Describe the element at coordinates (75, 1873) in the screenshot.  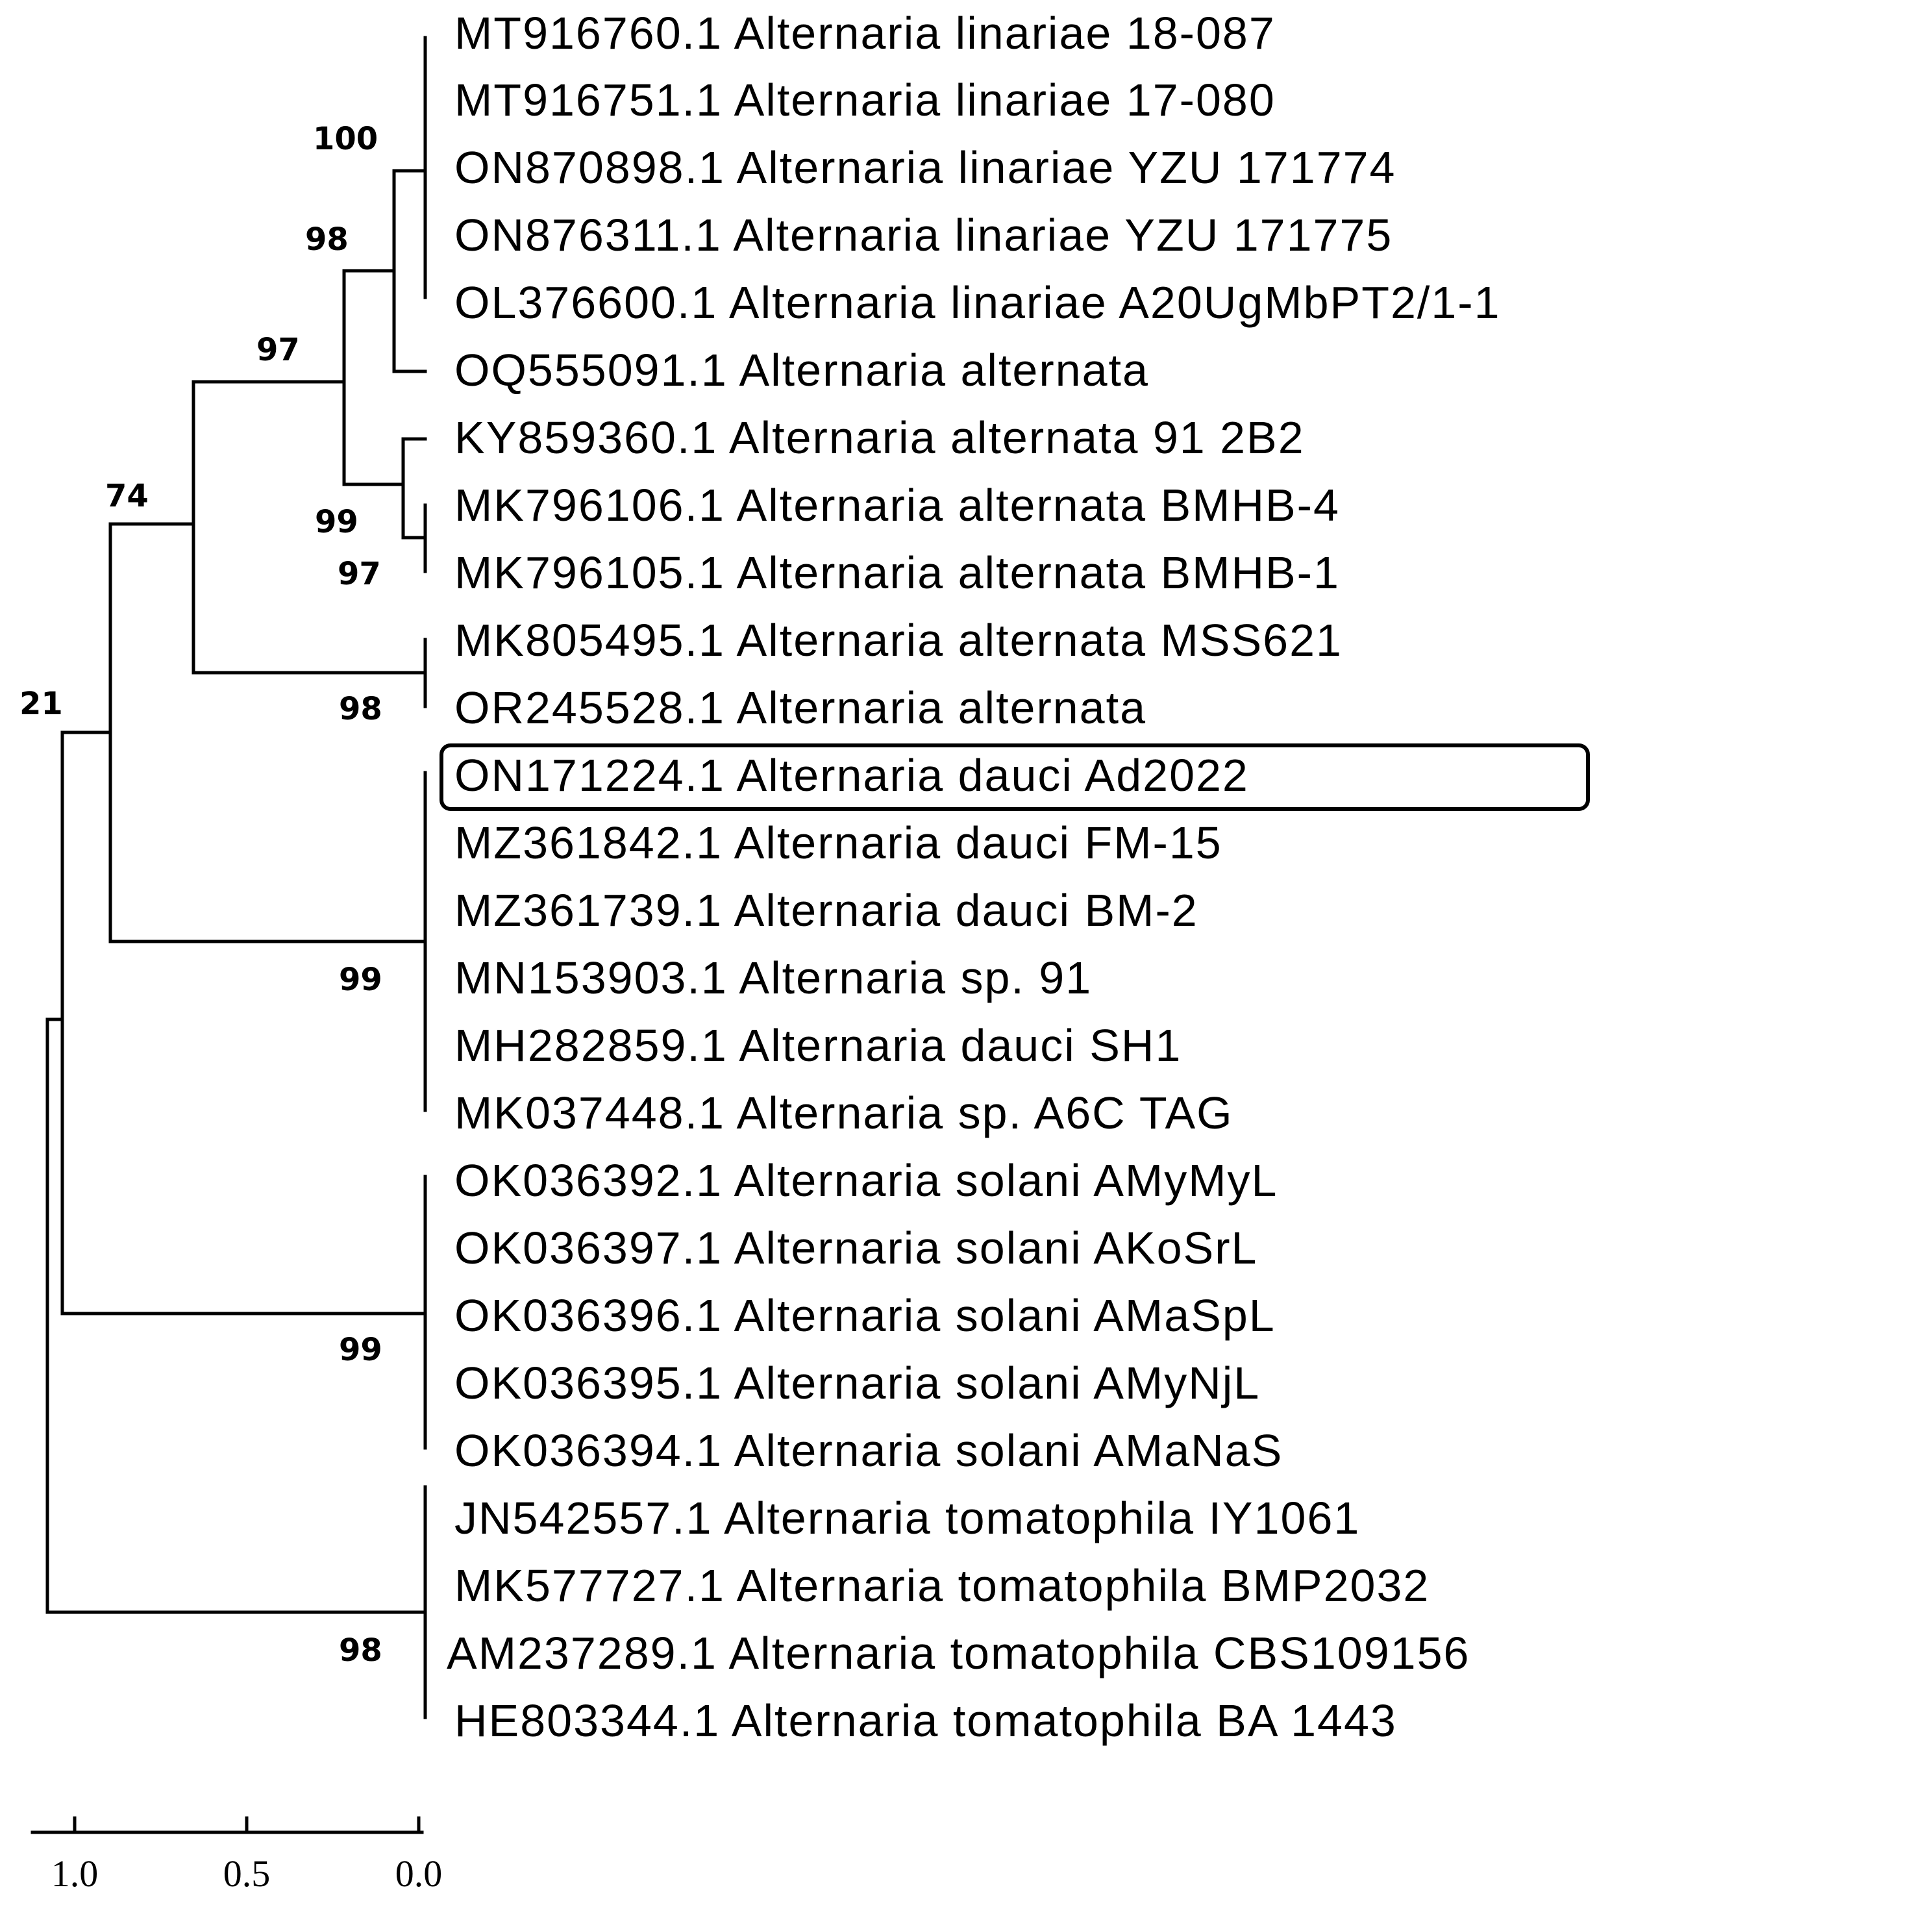
I see `scale-bar-tick-label: 1.0` at that location.